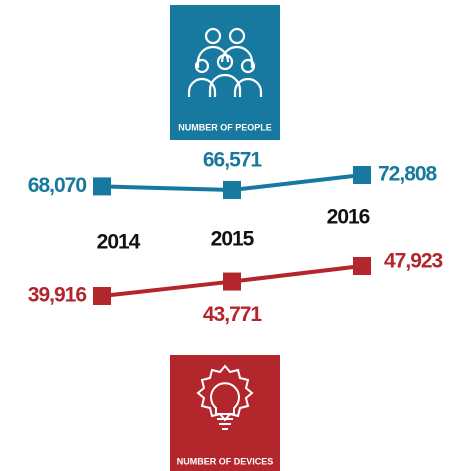  Describe the element at coordinates (57, 295) in the screenshot. I see `value-label: 39,916` at that location.